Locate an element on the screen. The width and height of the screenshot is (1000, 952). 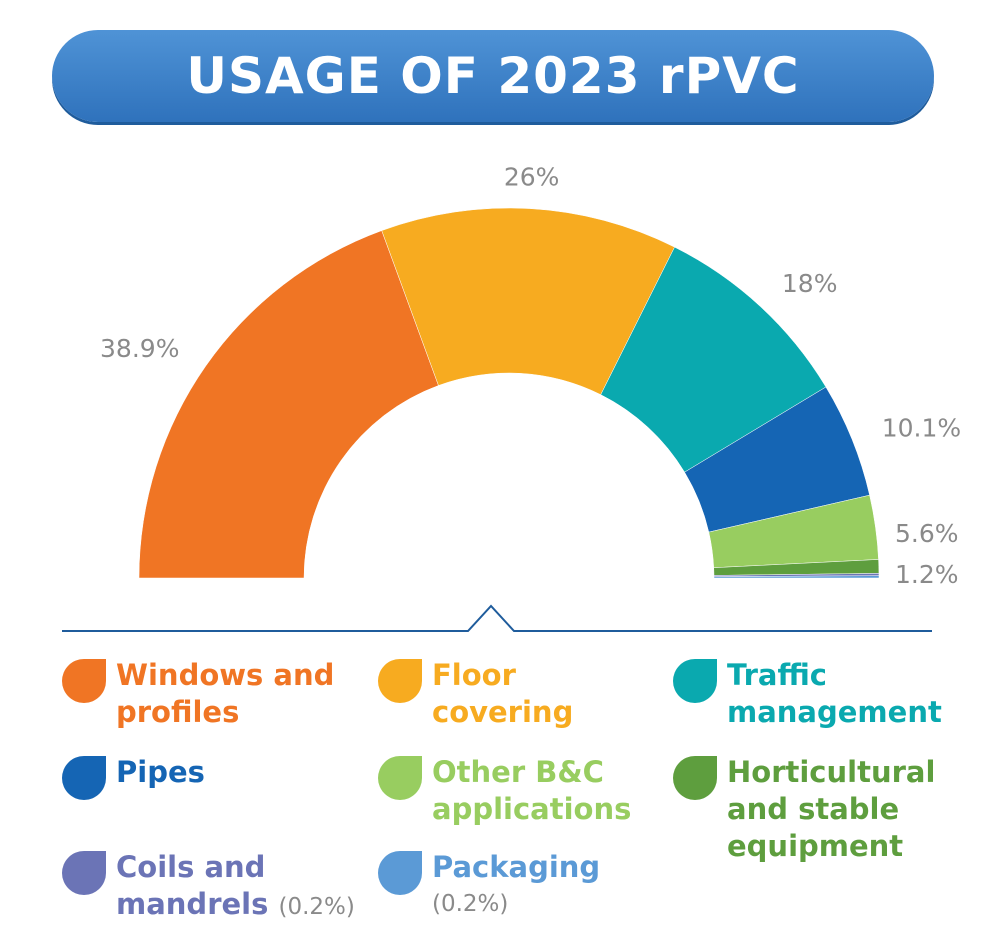
legend-item-traffic: Traffic management is located at coordinates (807, 694).